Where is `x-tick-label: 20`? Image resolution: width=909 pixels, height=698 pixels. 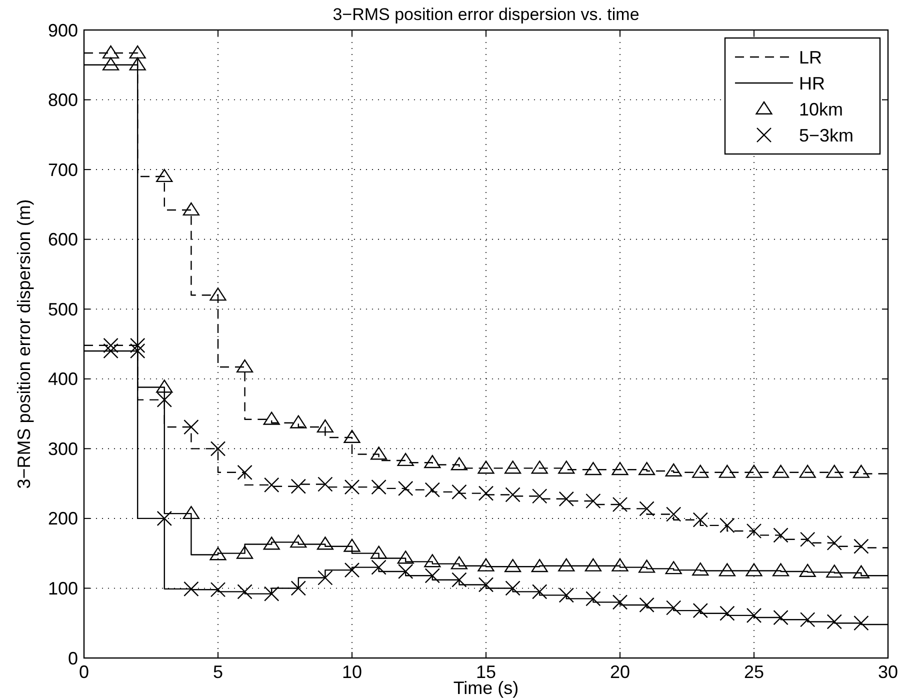
x-tick-label: 20 is located at coordinates (620, 672).